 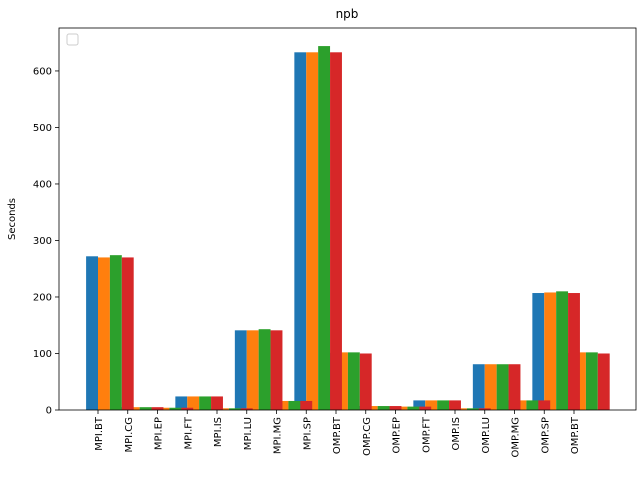 What do you see at coordinates (129, 435) in the screenshot?
I see `x-tick-label: MPI.CG` at bounding box center [129, 435].